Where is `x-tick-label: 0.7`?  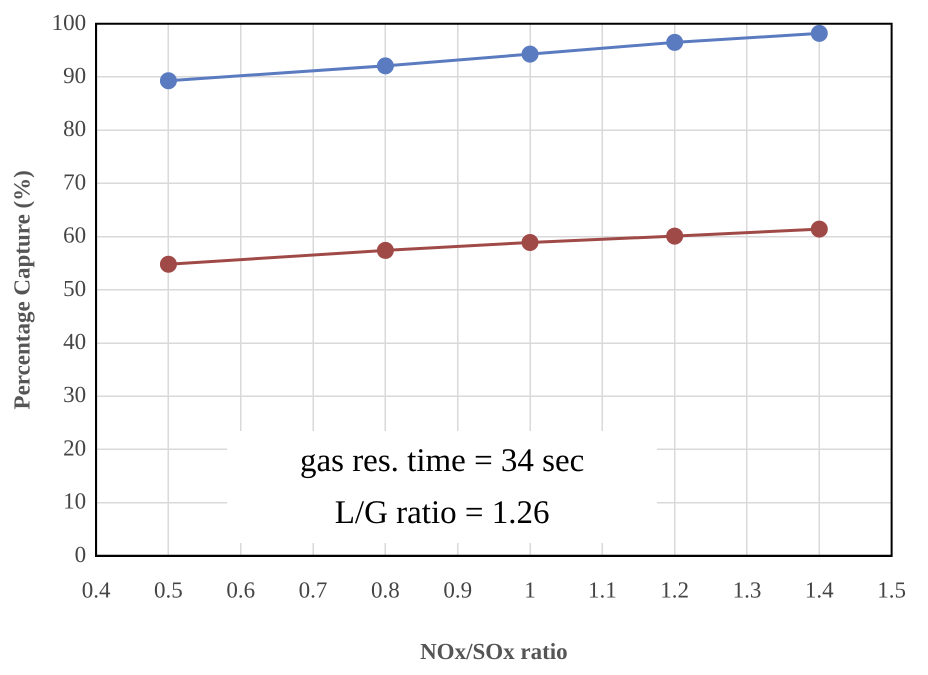
x-tick-label: 0.7 is located at coordinates (313, 590).